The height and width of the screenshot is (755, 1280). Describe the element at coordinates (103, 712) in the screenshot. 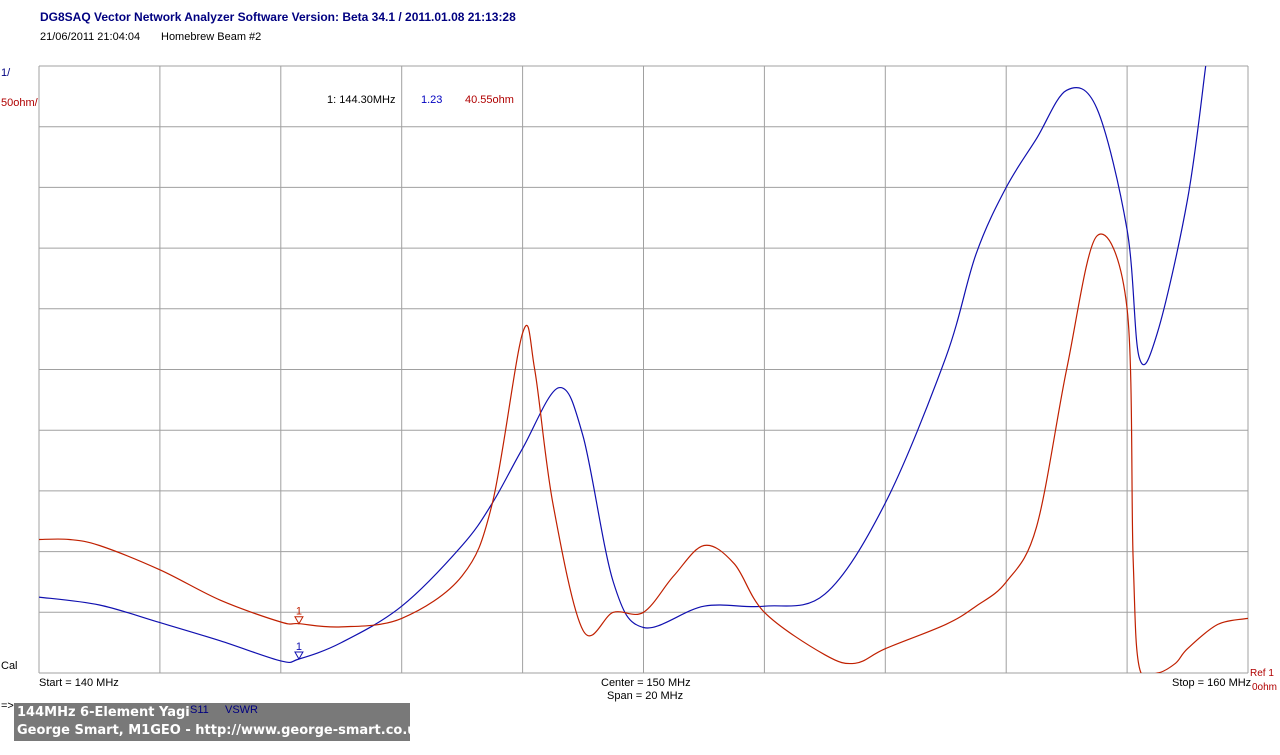

I see `caption-title: 144MHz 6-Element Yagi` at that location.